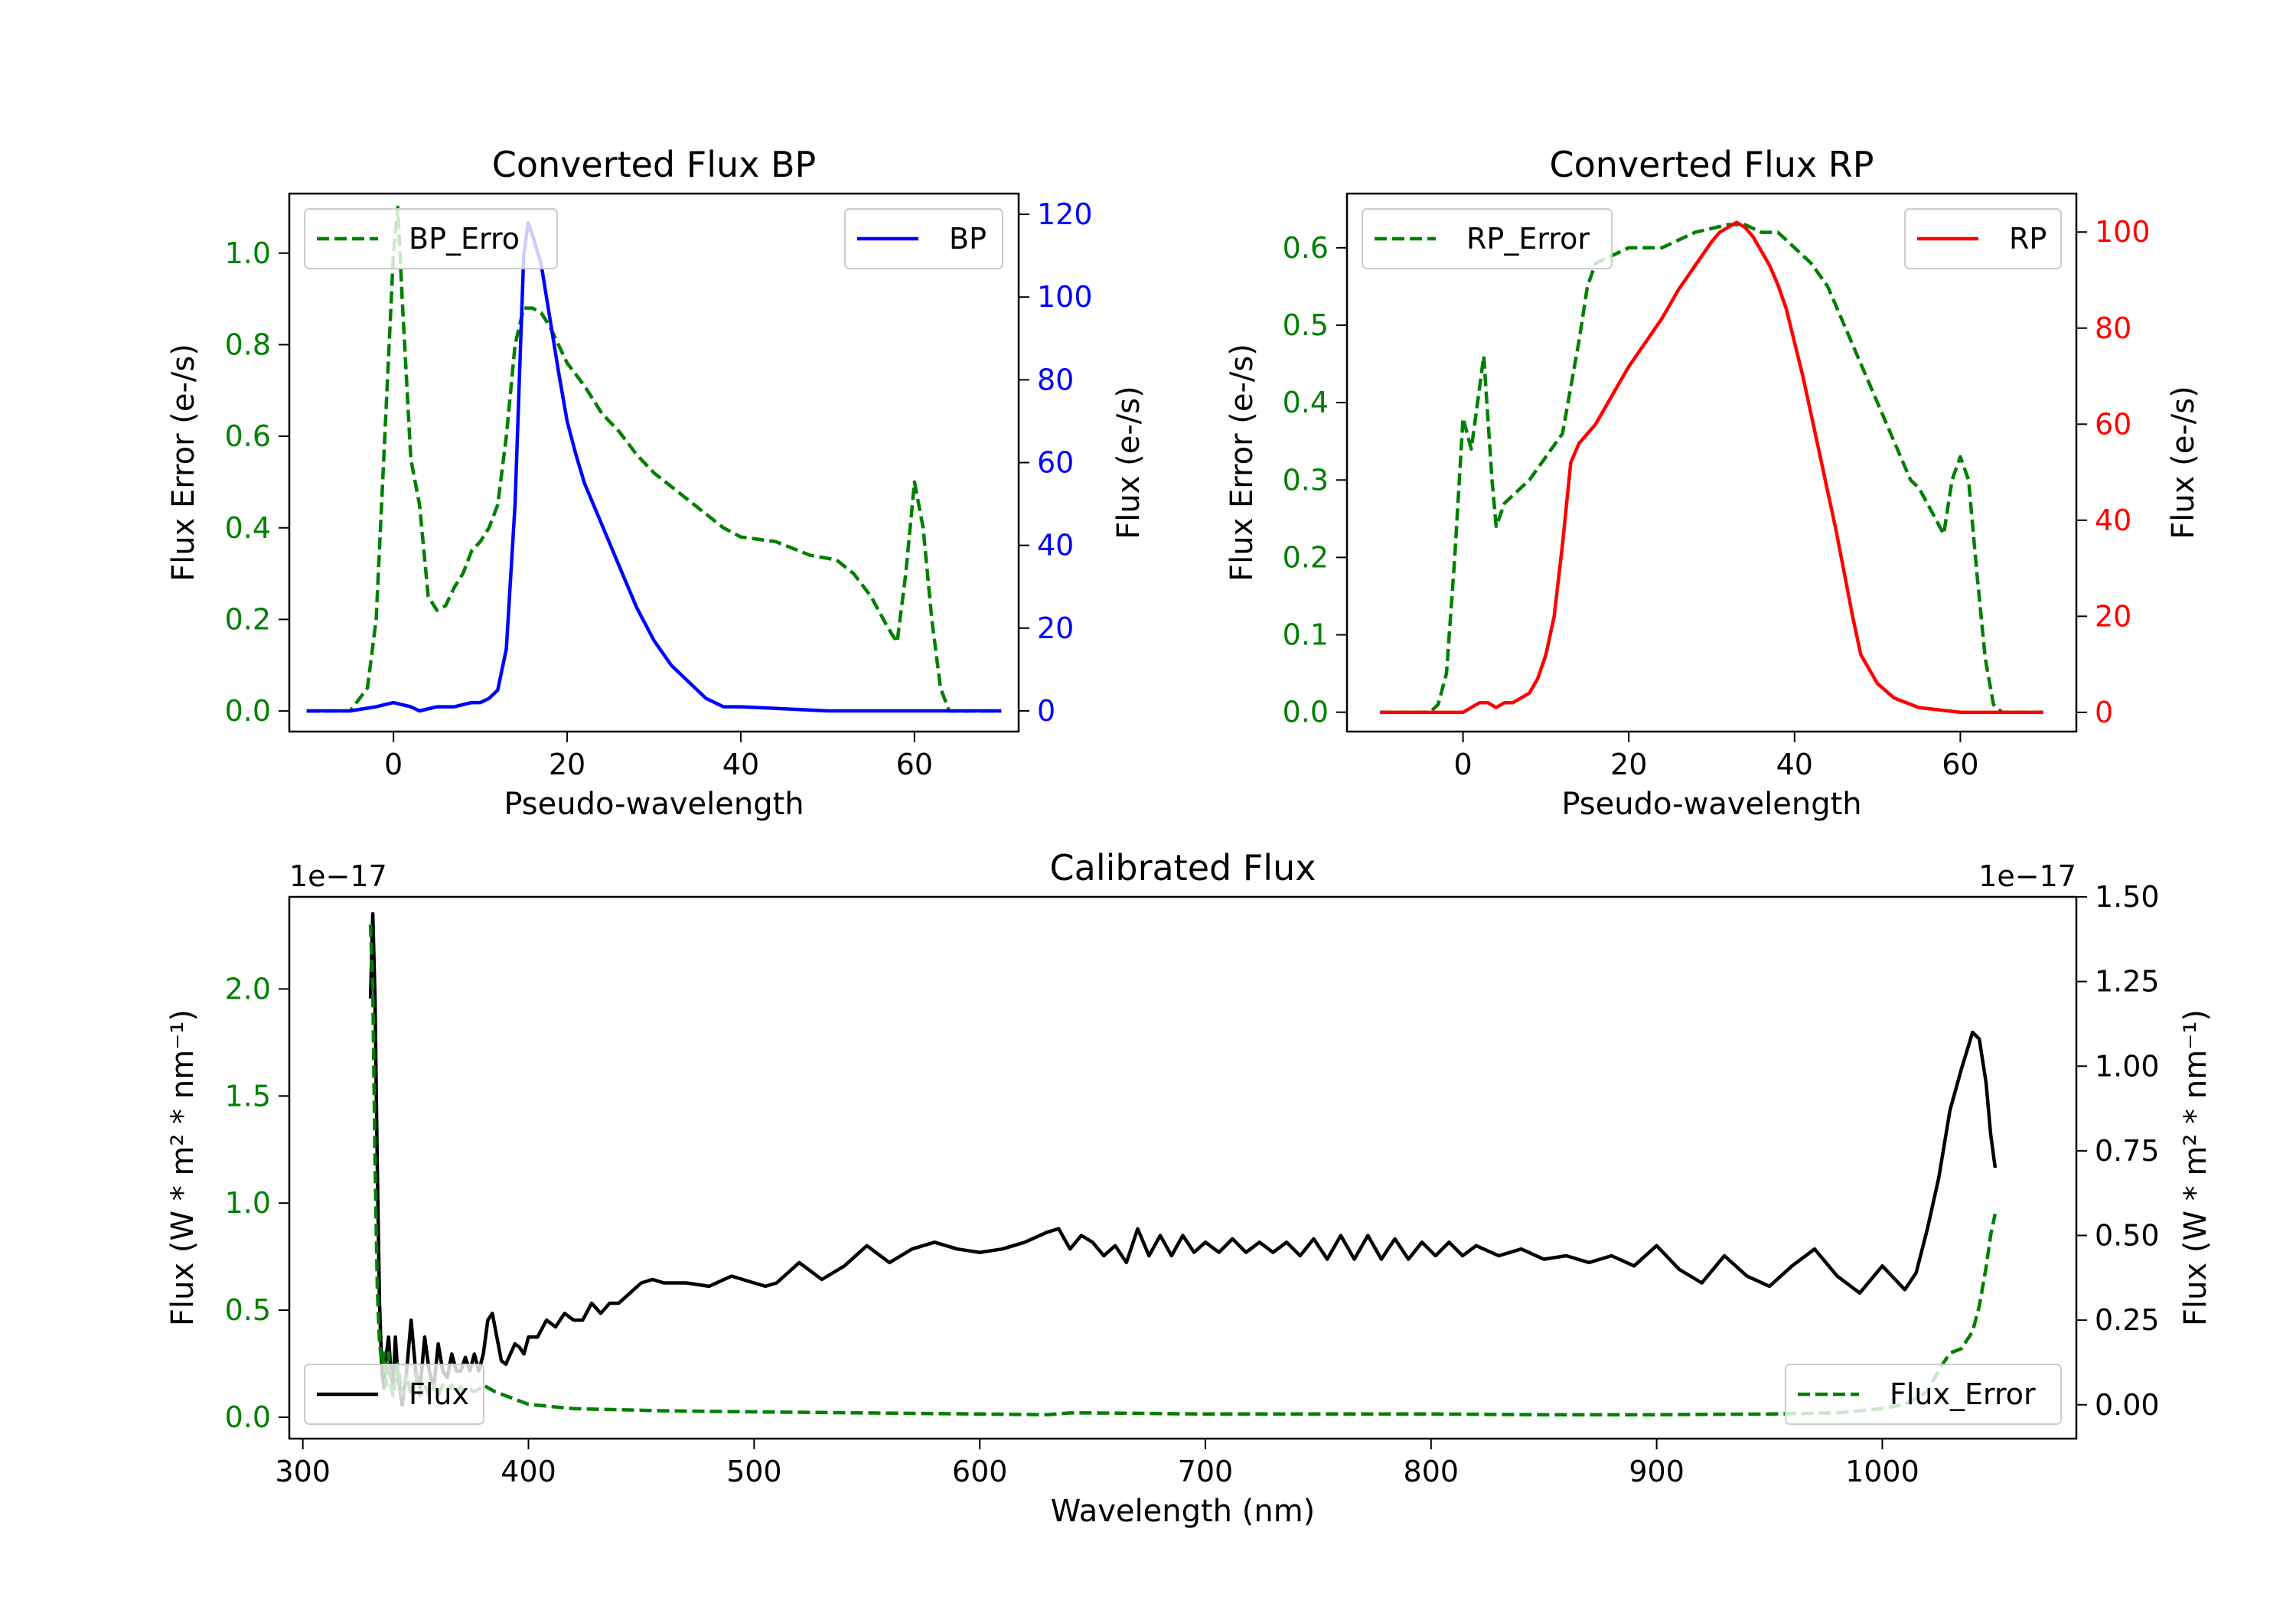 This screenshot has height=1607, width=2296. Describe the element at coordinates (248, 344) in the screenshot. I see `y-left-tick-label: 0.8` at that location.